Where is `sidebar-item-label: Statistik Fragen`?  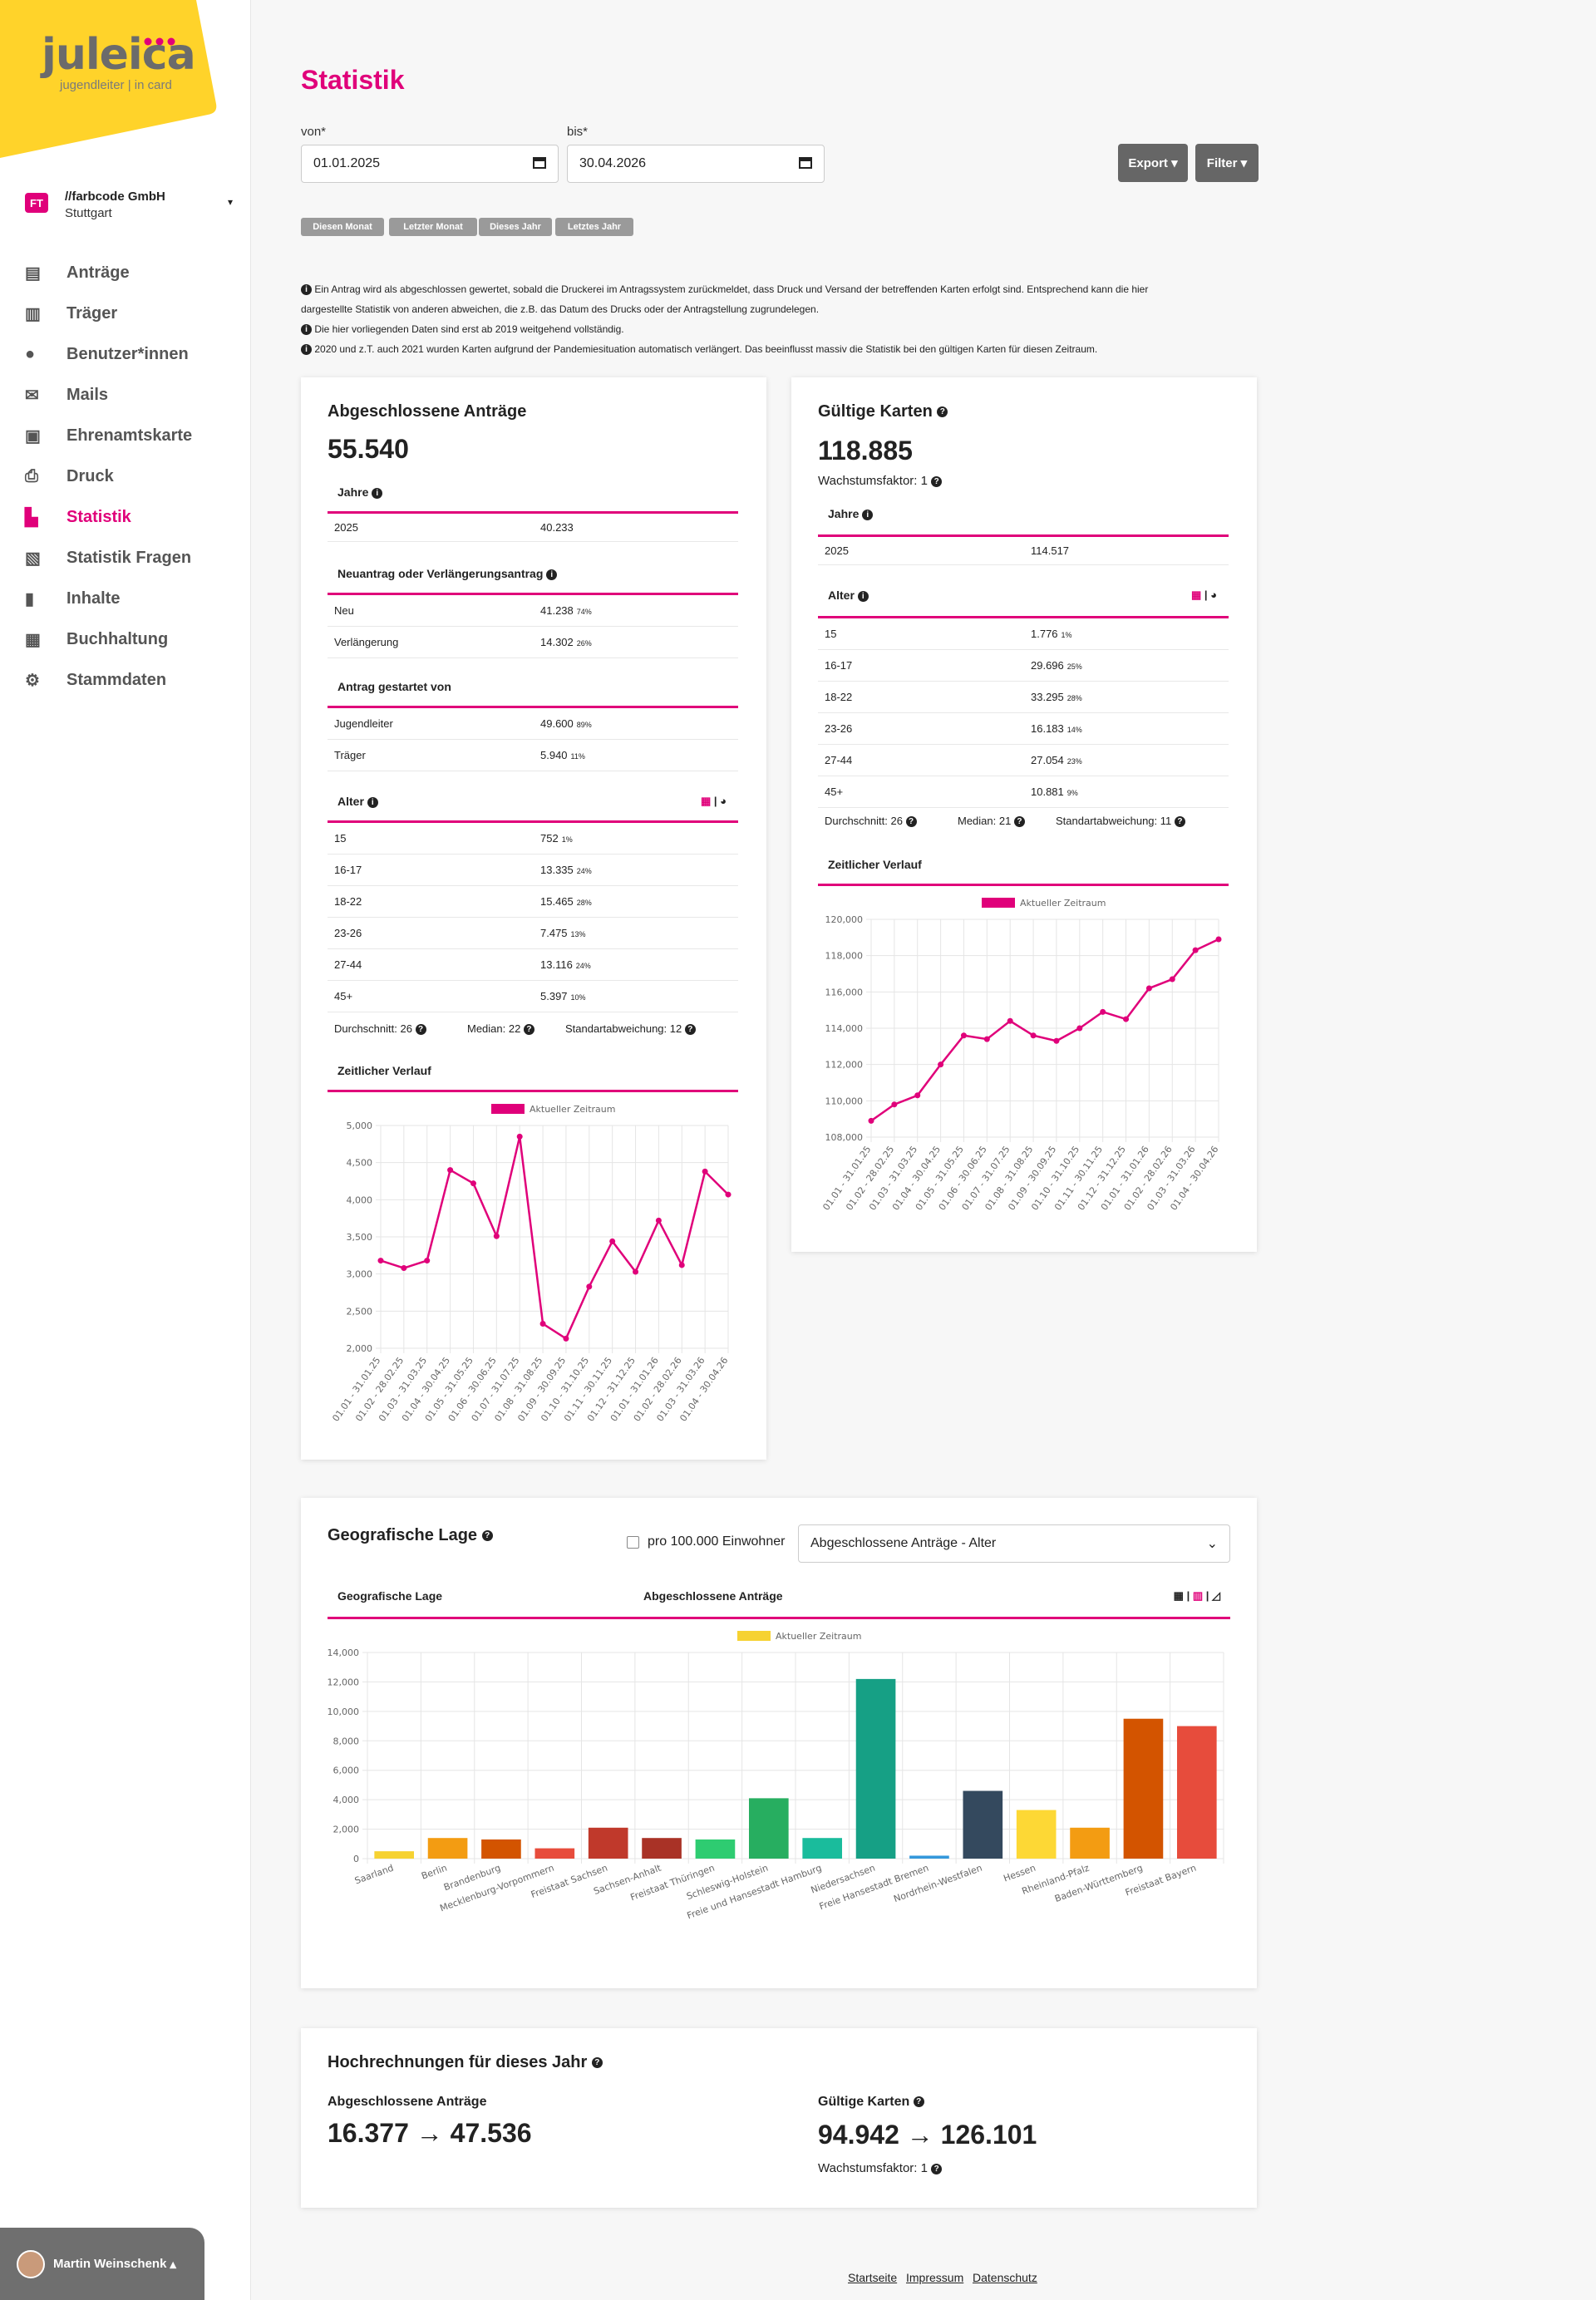 sidebar-item-label: Statistik Fragen is located at coordinates (129, 558).